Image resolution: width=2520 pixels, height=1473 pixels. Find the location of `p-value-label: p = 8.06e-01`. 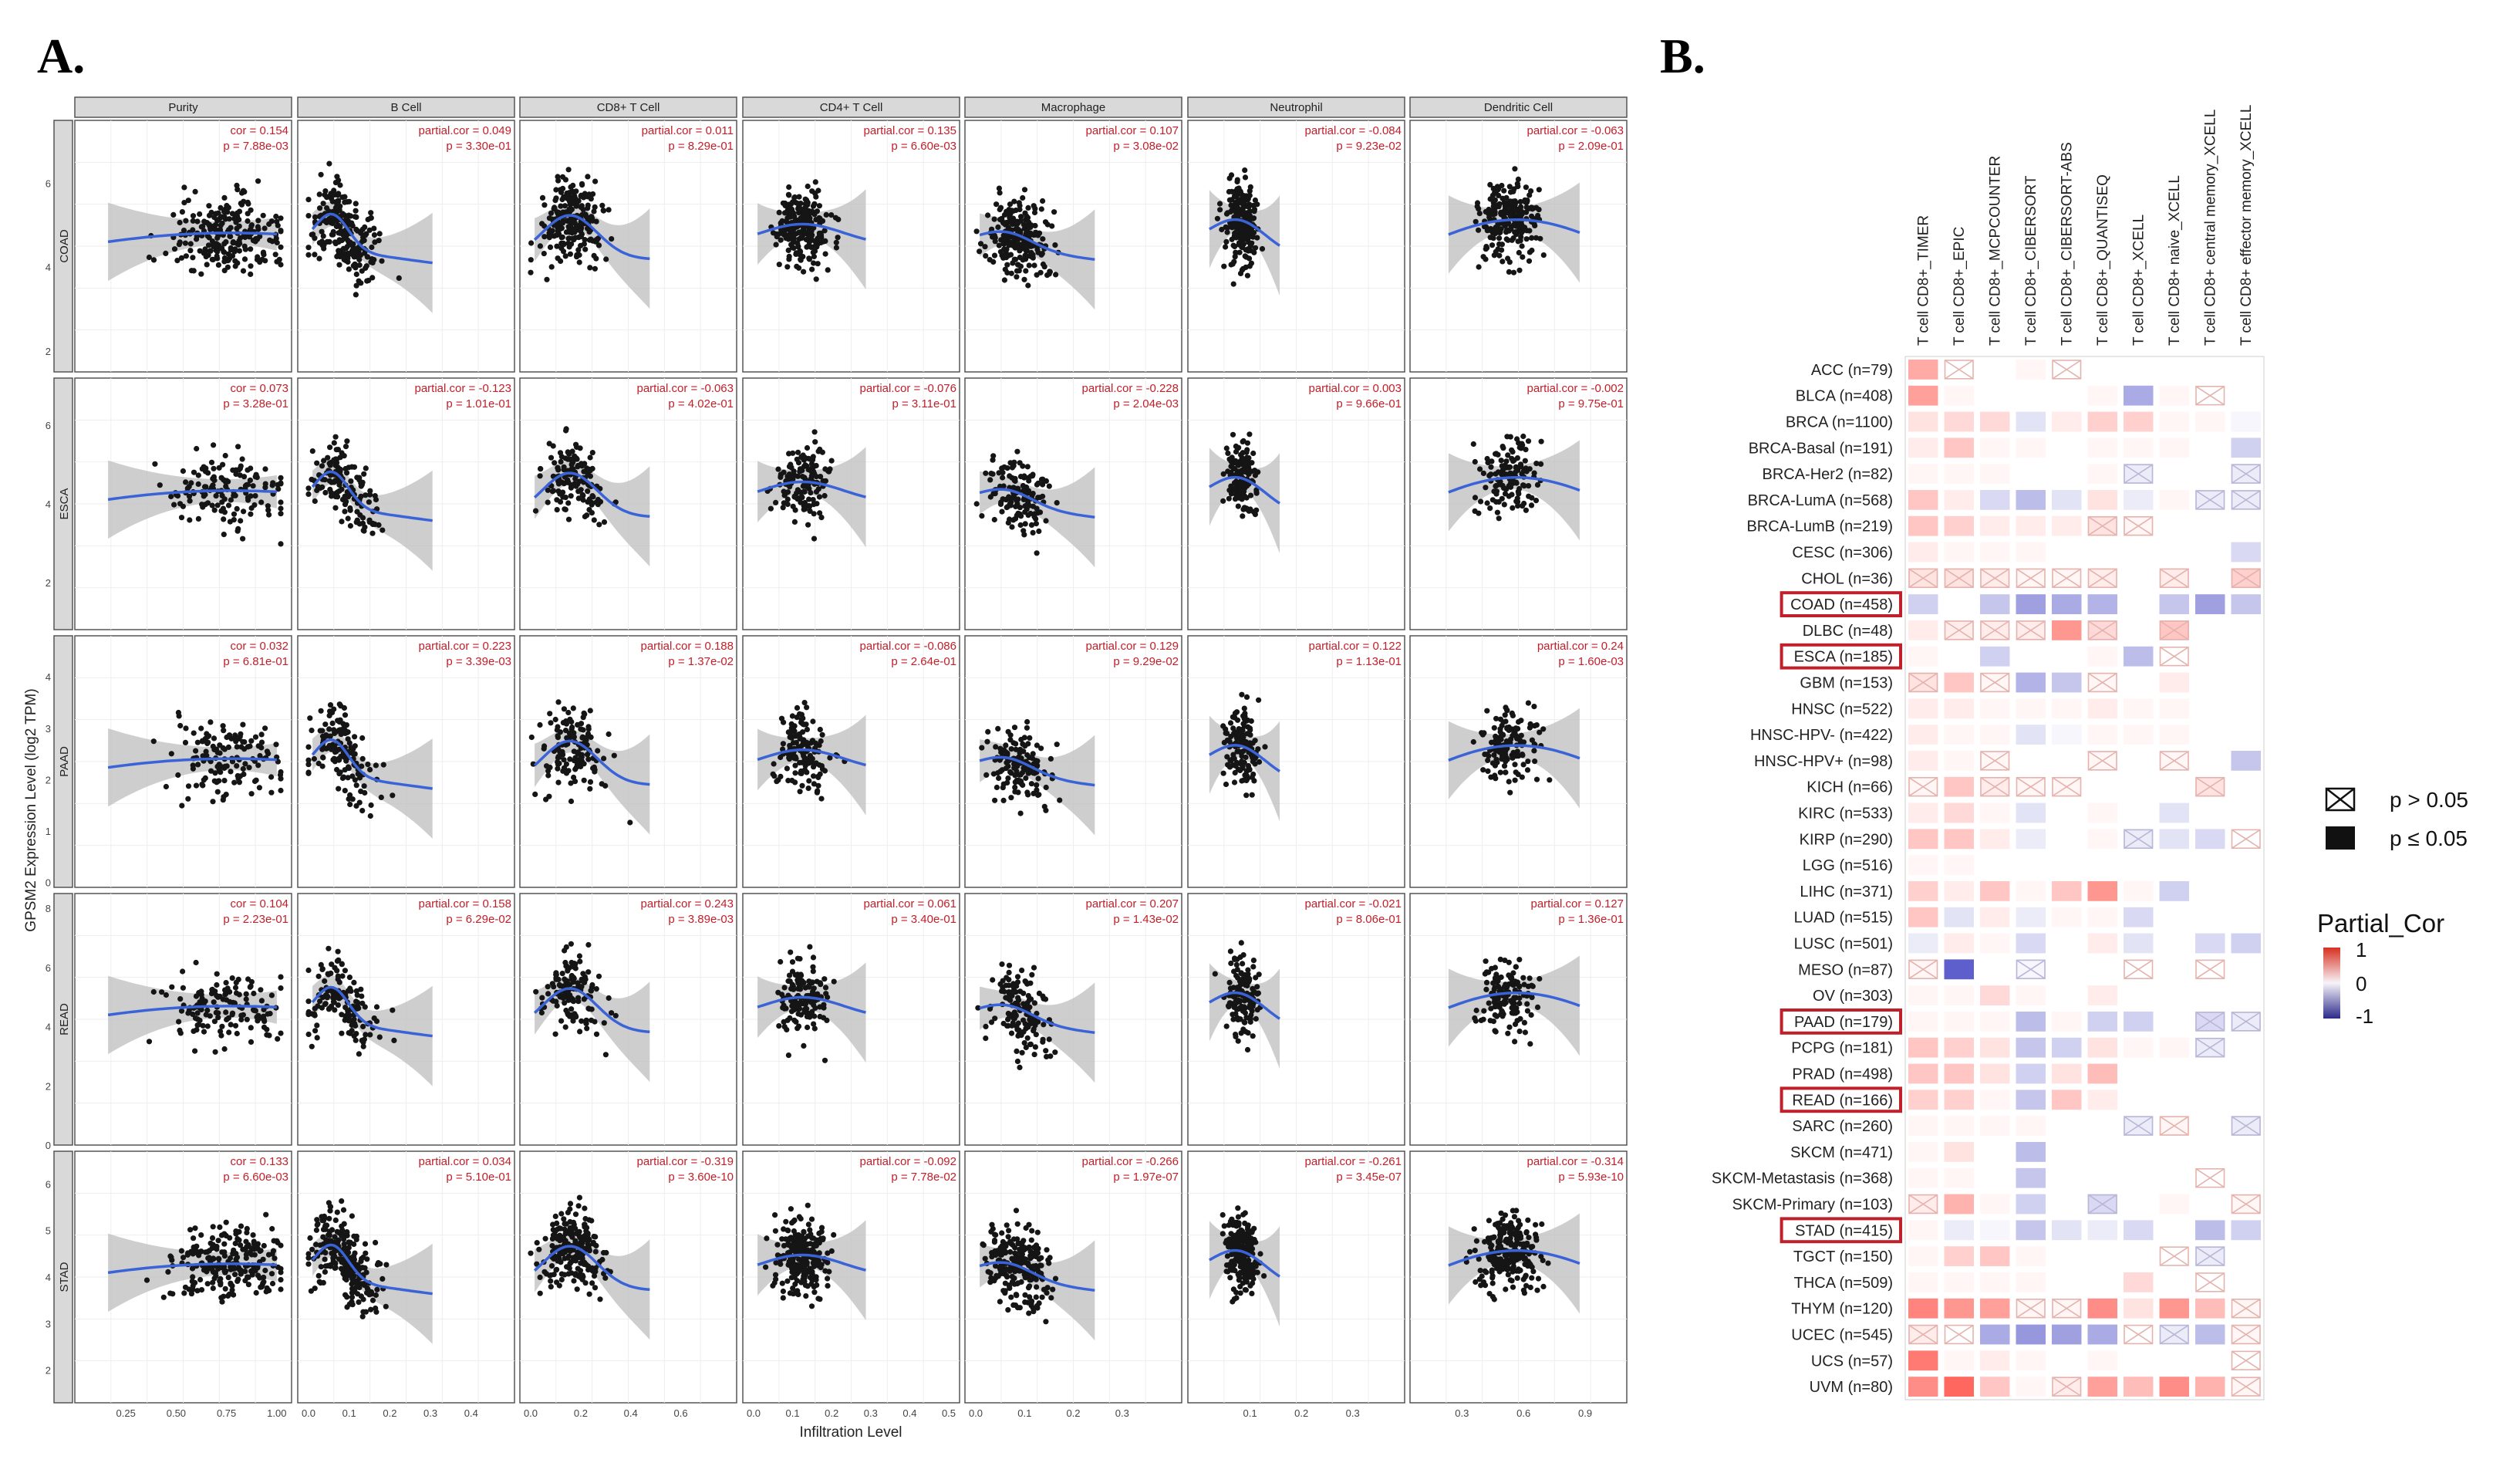

p-value-label: p = 8.06e-01 is located at coordinates (1369, 919).